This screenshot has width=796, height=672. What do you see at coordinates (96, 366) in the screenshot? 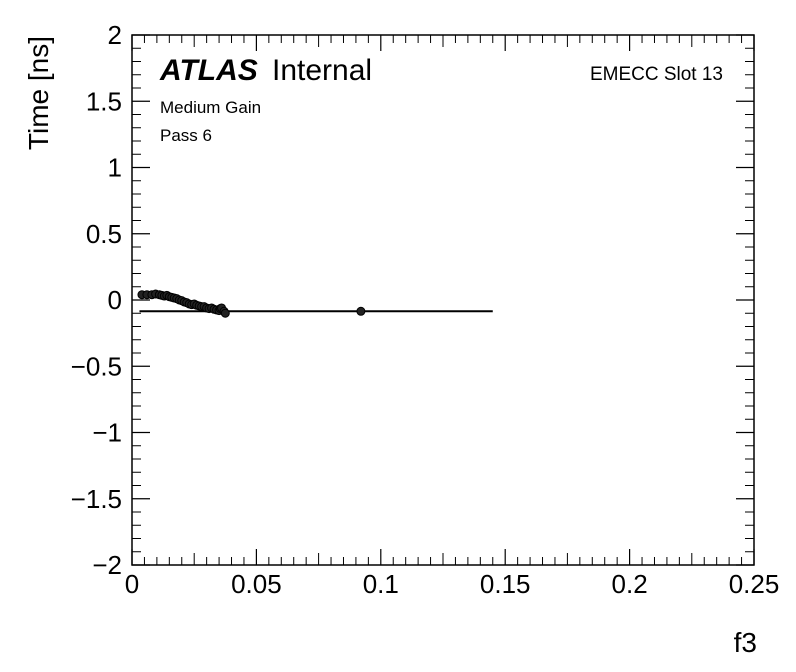
I see `y-tick-label: −0.5` at bounding box center [96, 366].